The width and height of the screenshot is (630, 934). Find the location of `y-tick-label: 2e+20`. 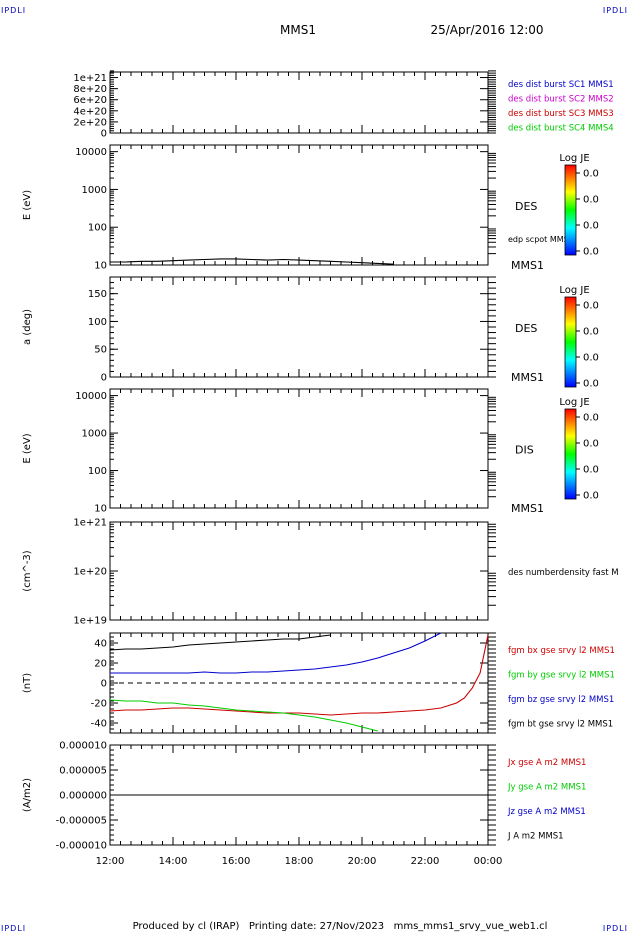

y-tick-label: 2e+20 is located at coordinates (90, 122).